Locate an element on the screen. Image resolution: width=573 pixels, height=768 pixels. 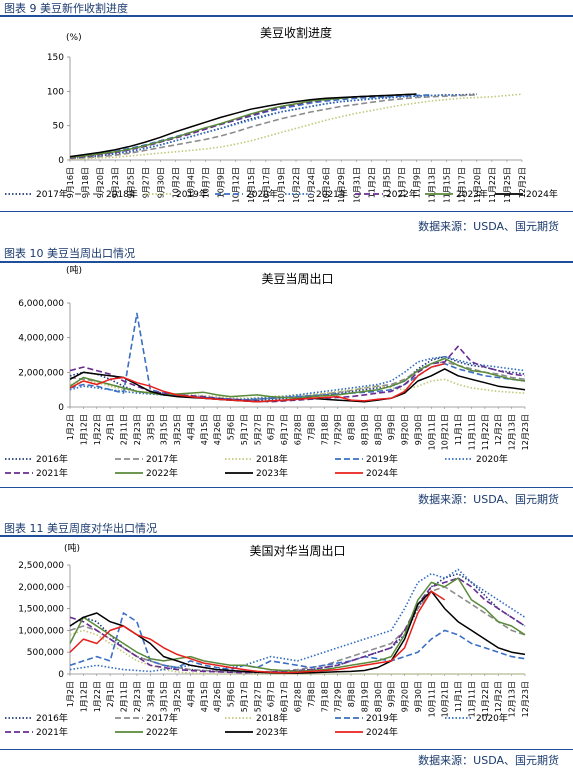
series-line-2018年 is located at coordinates (273, 127).